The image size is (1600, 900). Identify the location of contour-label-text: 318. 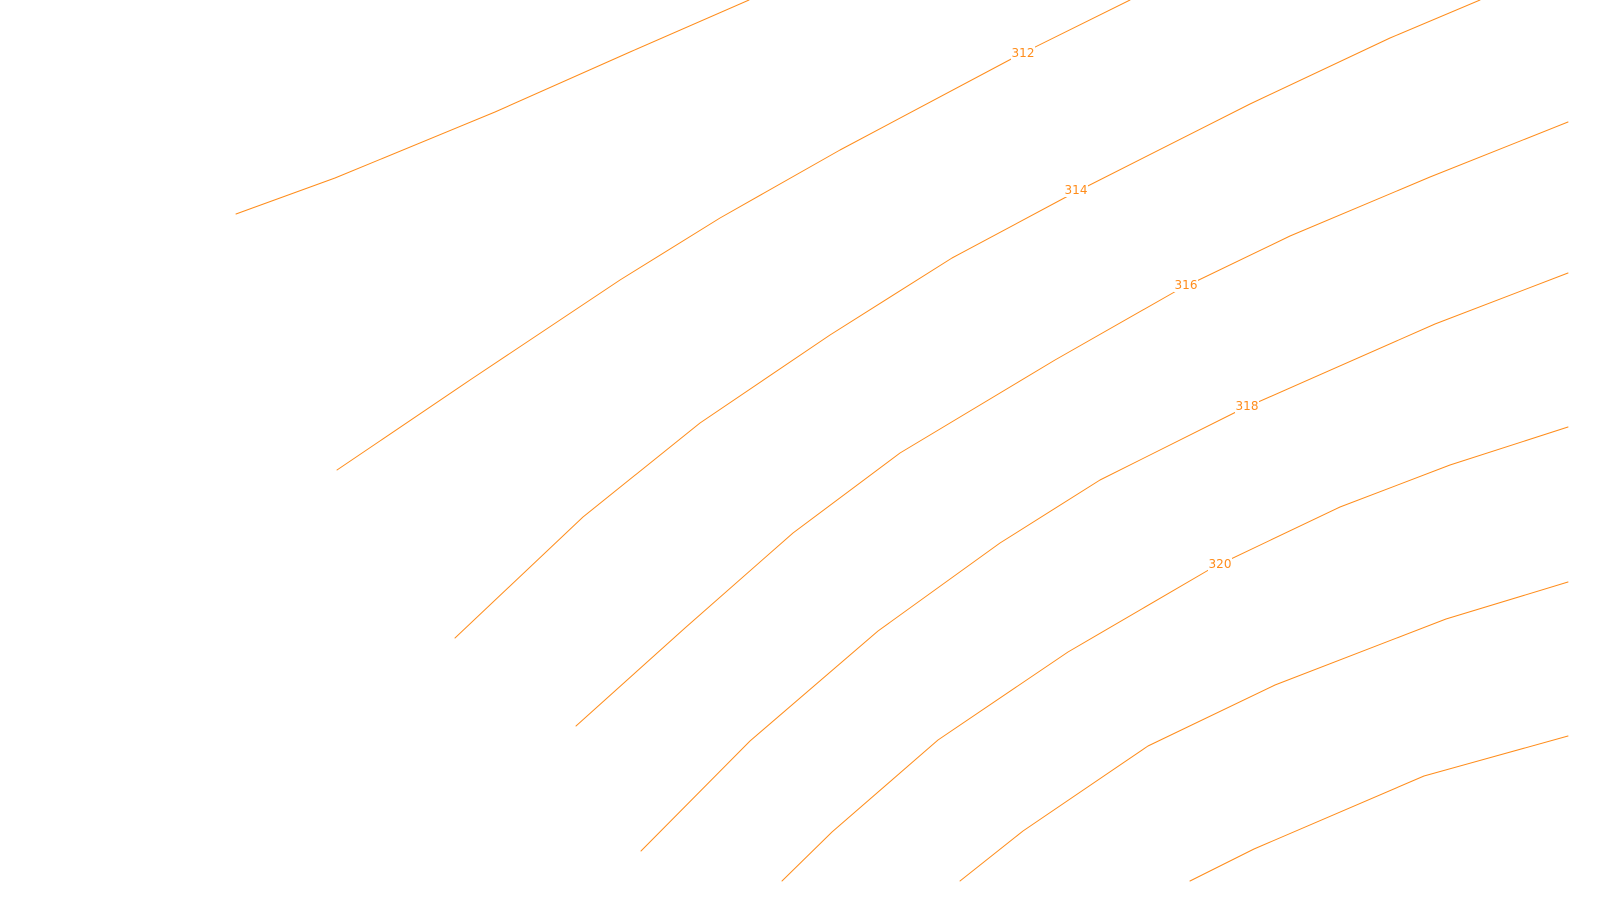
(1247, 406).